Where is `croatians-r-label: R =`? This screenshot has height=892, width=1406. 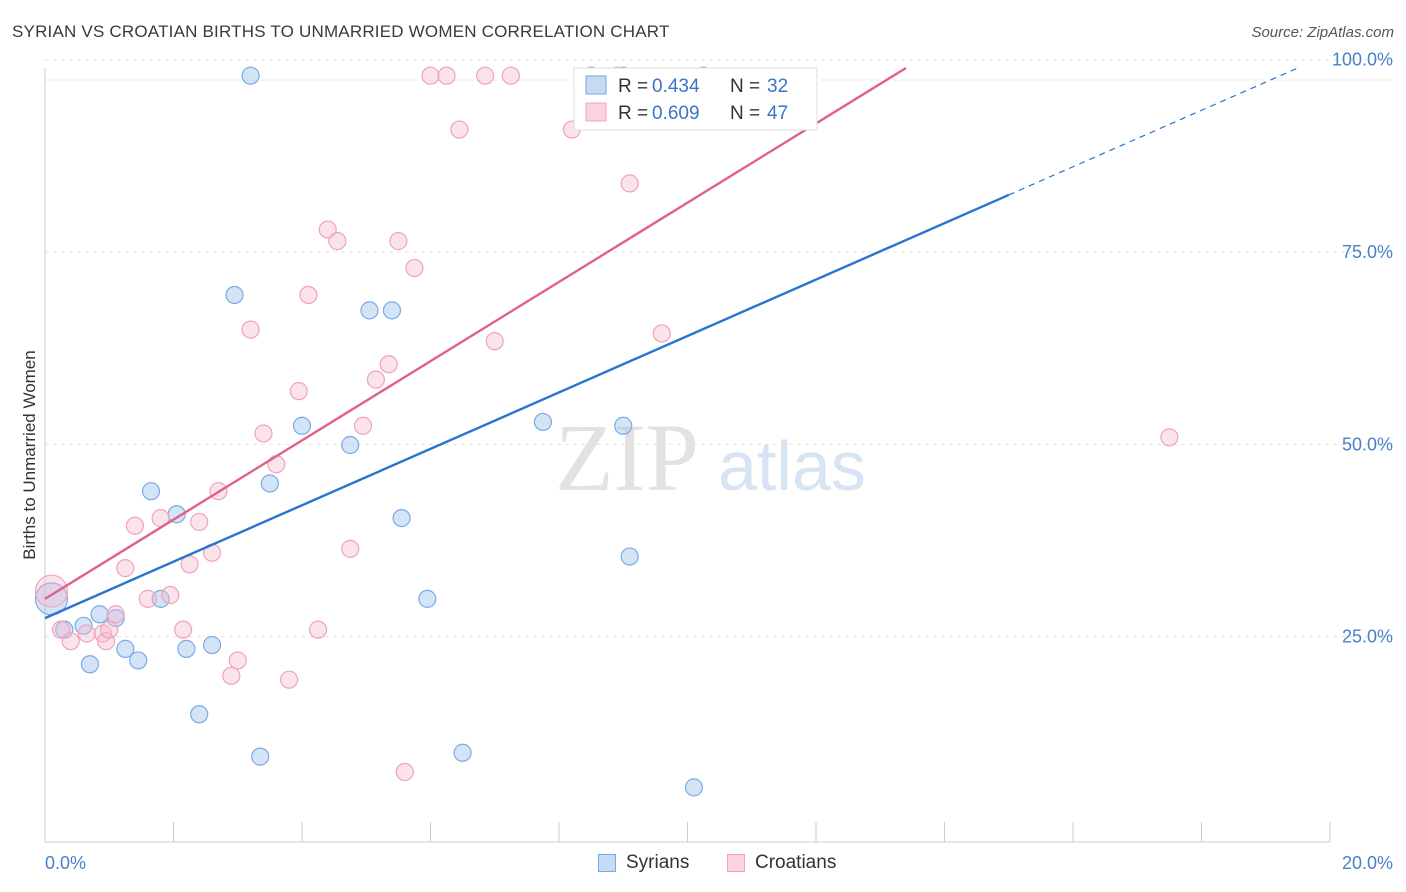
croatians-r-label: R = is located at coordinates (633, 113).